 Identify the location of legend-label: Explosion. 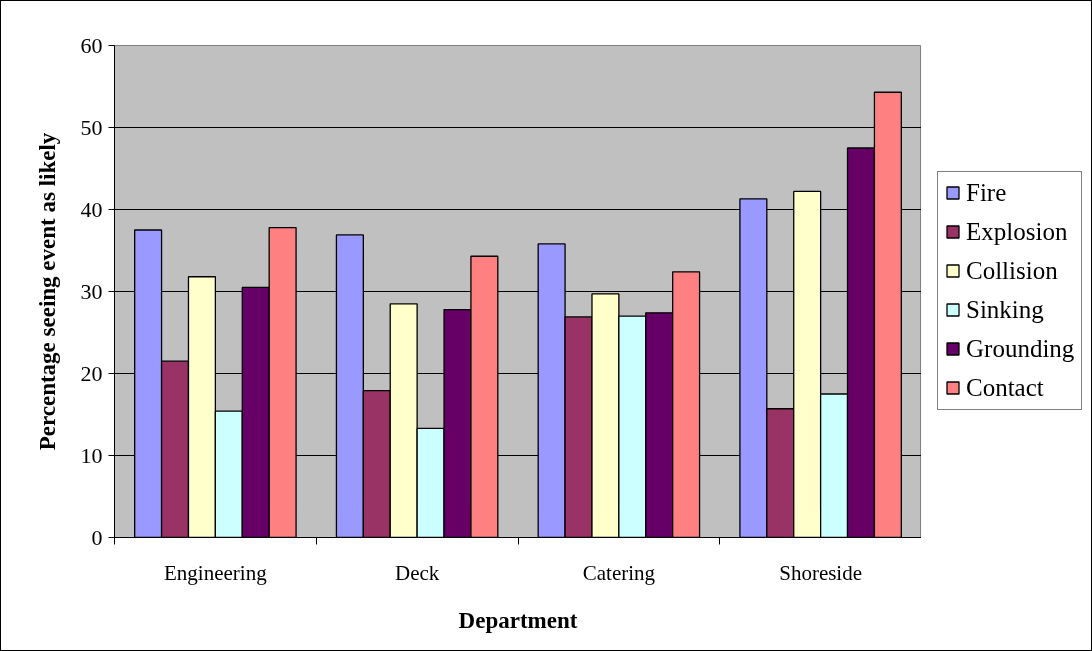
(1017, 231).